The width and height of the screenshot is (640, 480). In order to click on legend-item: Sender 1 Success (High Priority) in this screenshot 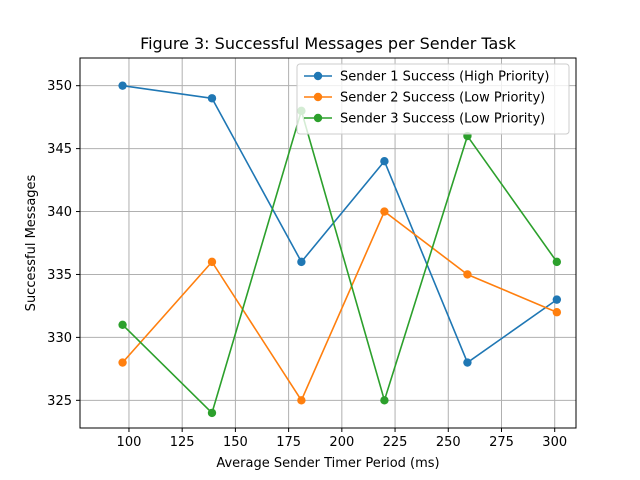, I will do `click(427, 77)`.